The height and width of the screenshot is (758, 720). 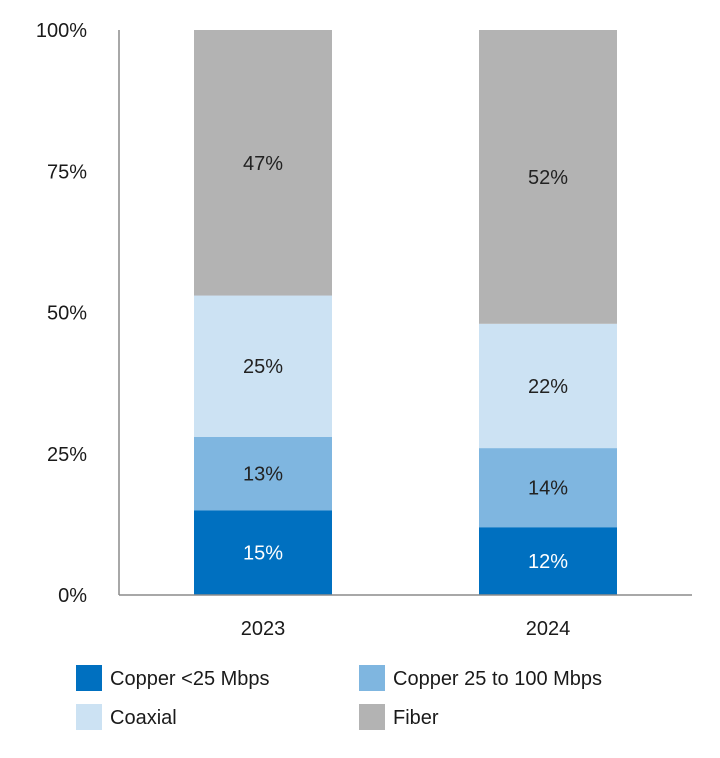 I want to click on data-label: 12%, so click(x=548, y=562).